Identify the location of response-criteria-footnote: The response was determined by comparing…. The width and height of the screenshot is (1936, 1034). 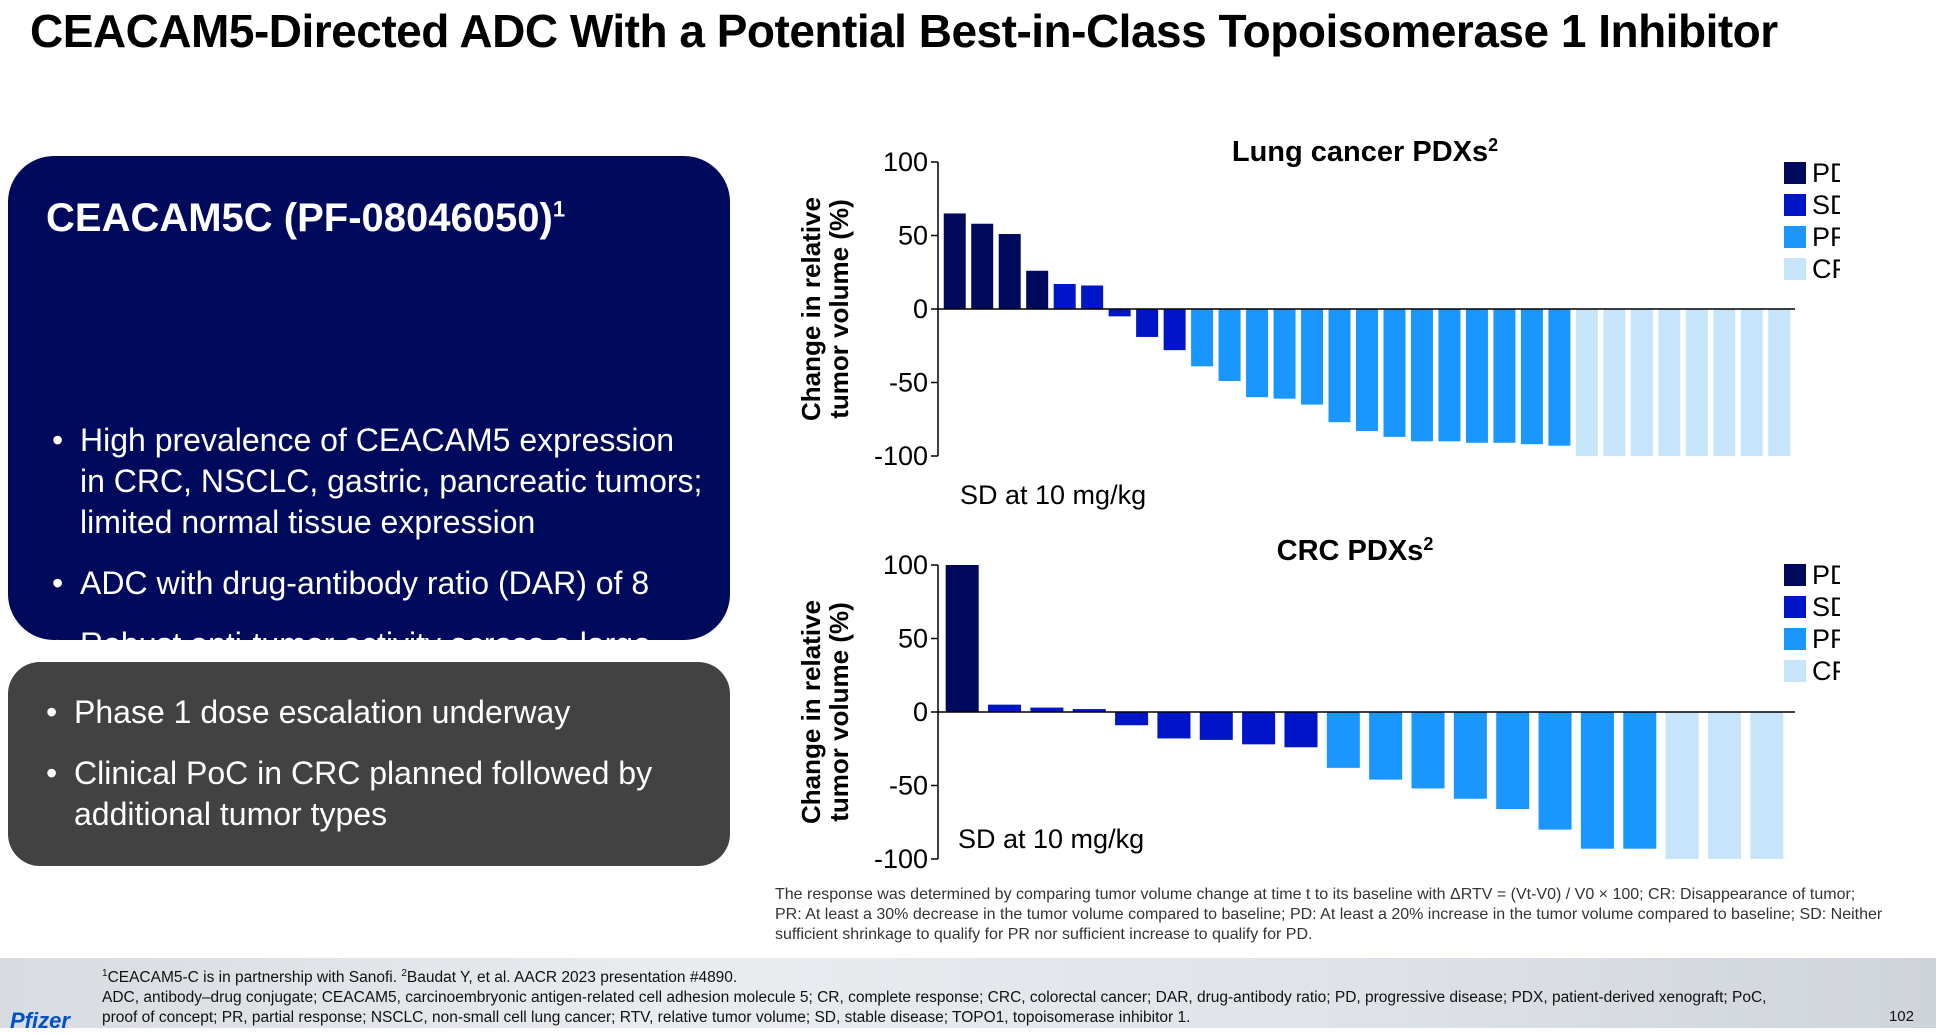
(1329, 914).